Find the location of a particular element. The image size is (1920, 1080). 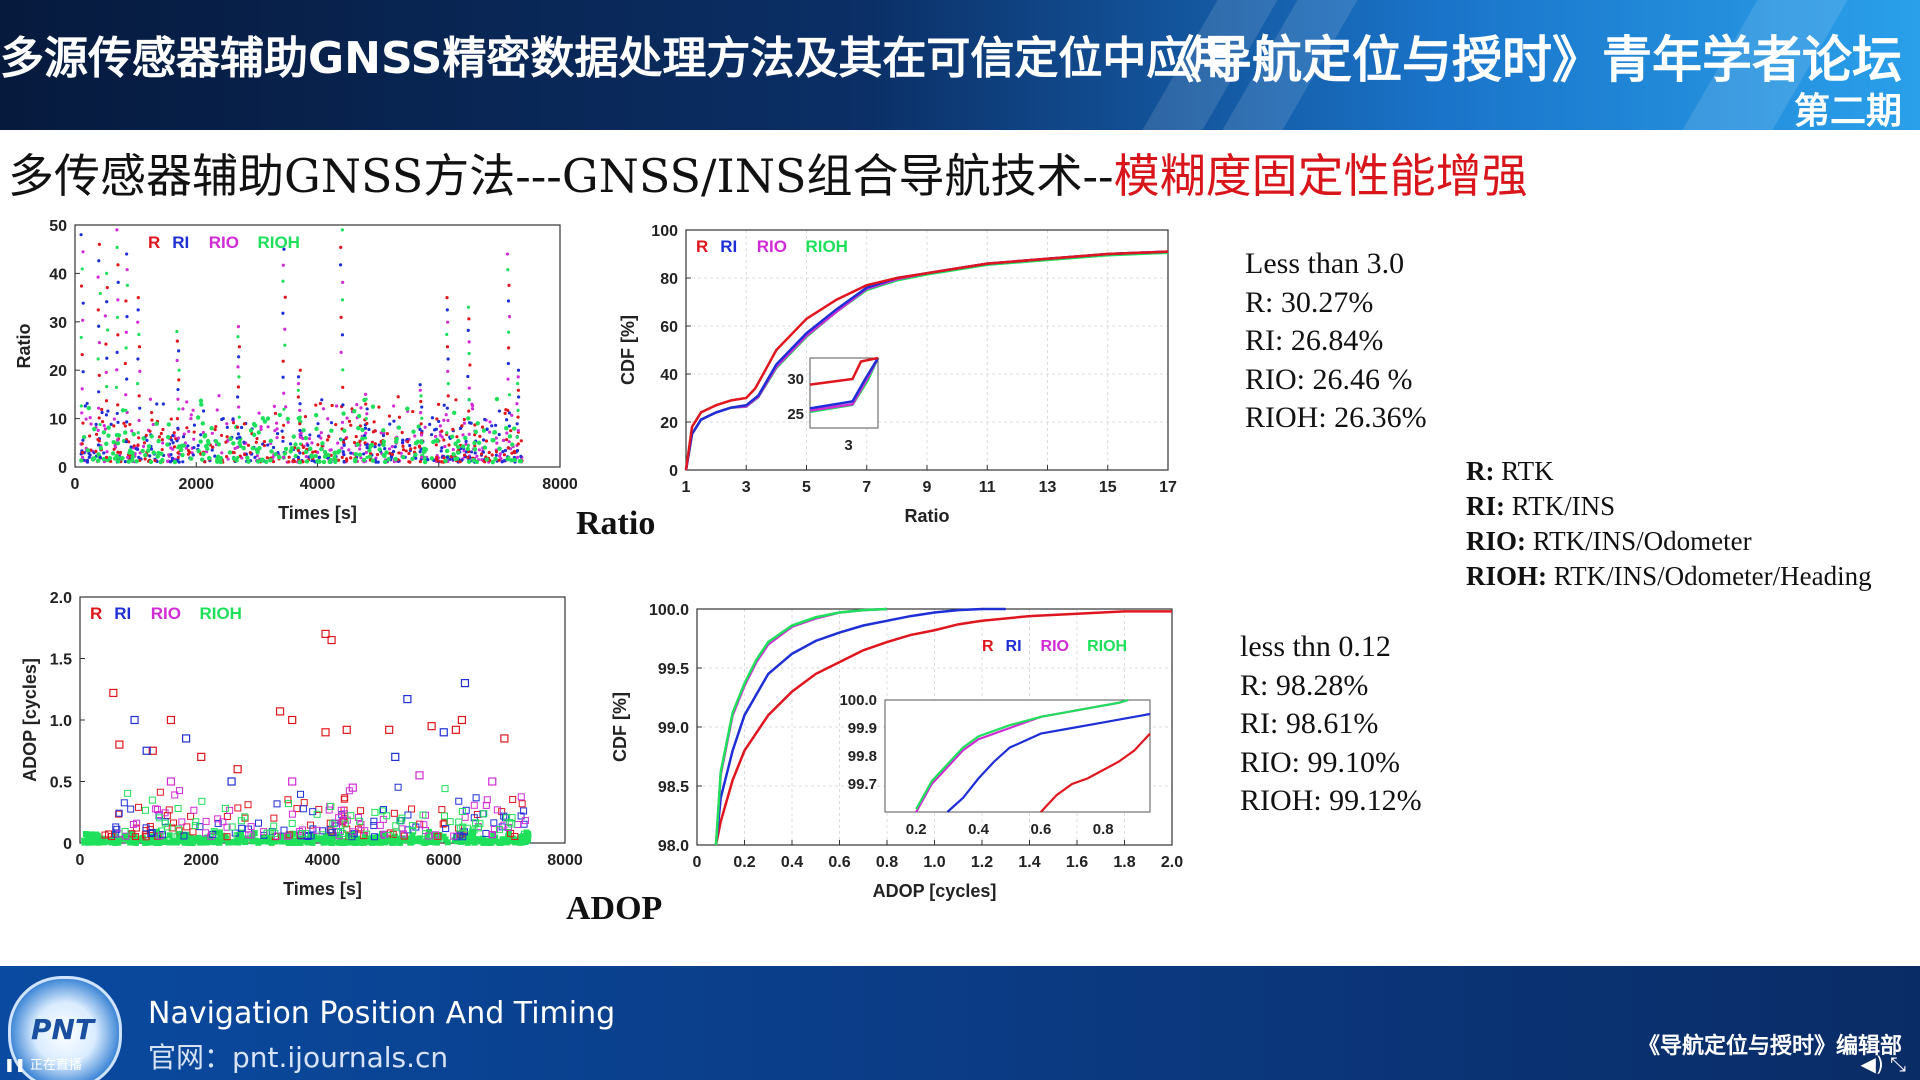

ratio-stats-line: RI: 26.84% is located at coordinates (1314, 340).